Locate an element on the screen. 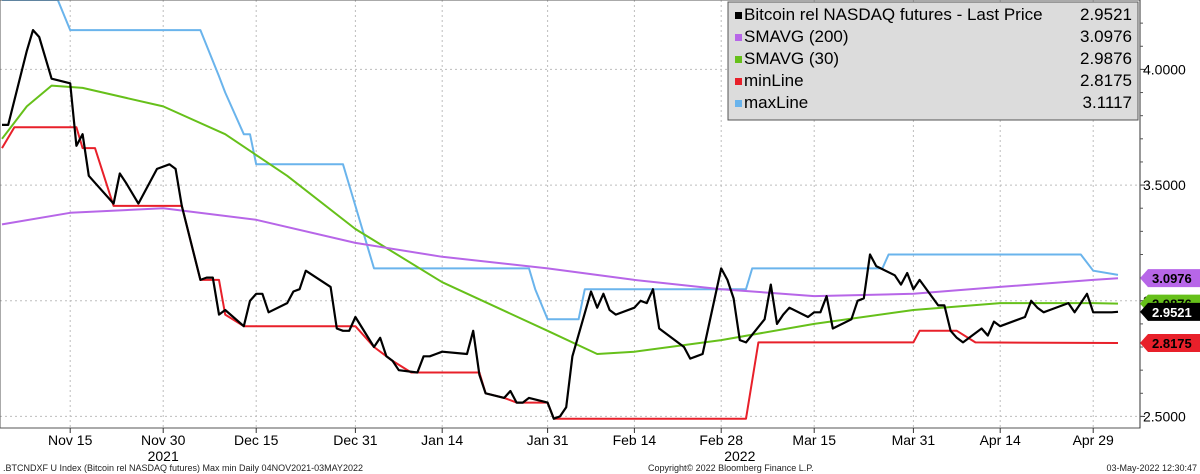  legend-entry: SMAVG (200) 3.0976 is located at coordinates (933, 36).